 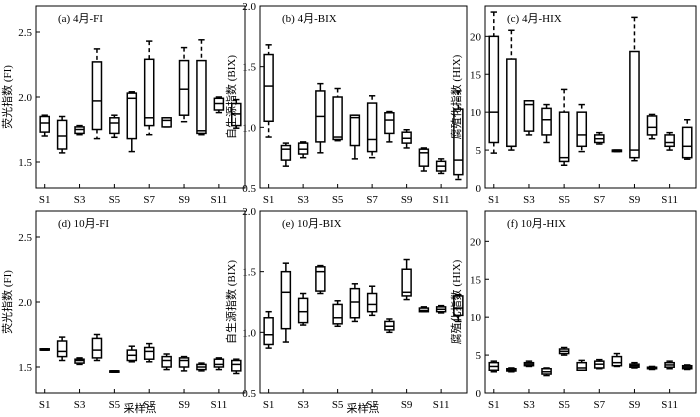 What do you see at coordinates (25, 303) in the screenshot?
I see `y-tick-label: 2.0` at bounding box center [25, 303].